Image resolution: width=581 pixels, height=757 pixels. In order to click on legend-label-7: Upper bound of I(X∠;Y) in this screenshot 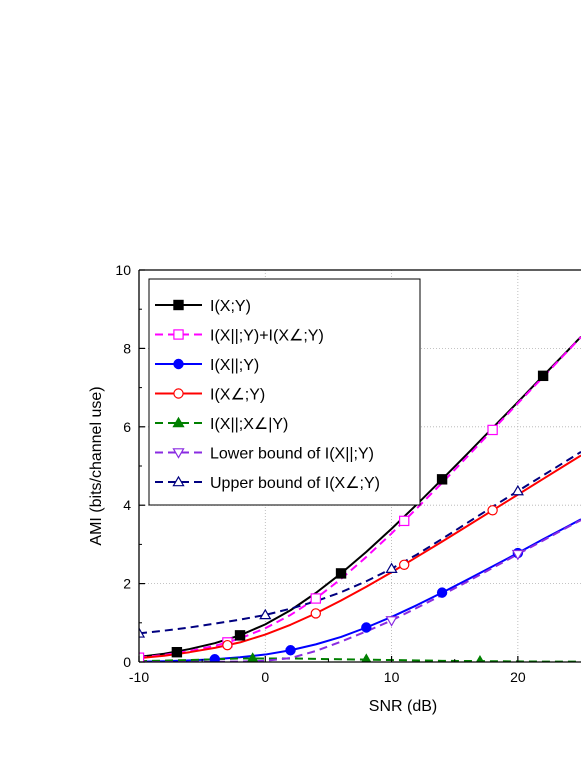, I will do `click(295, 483)`.